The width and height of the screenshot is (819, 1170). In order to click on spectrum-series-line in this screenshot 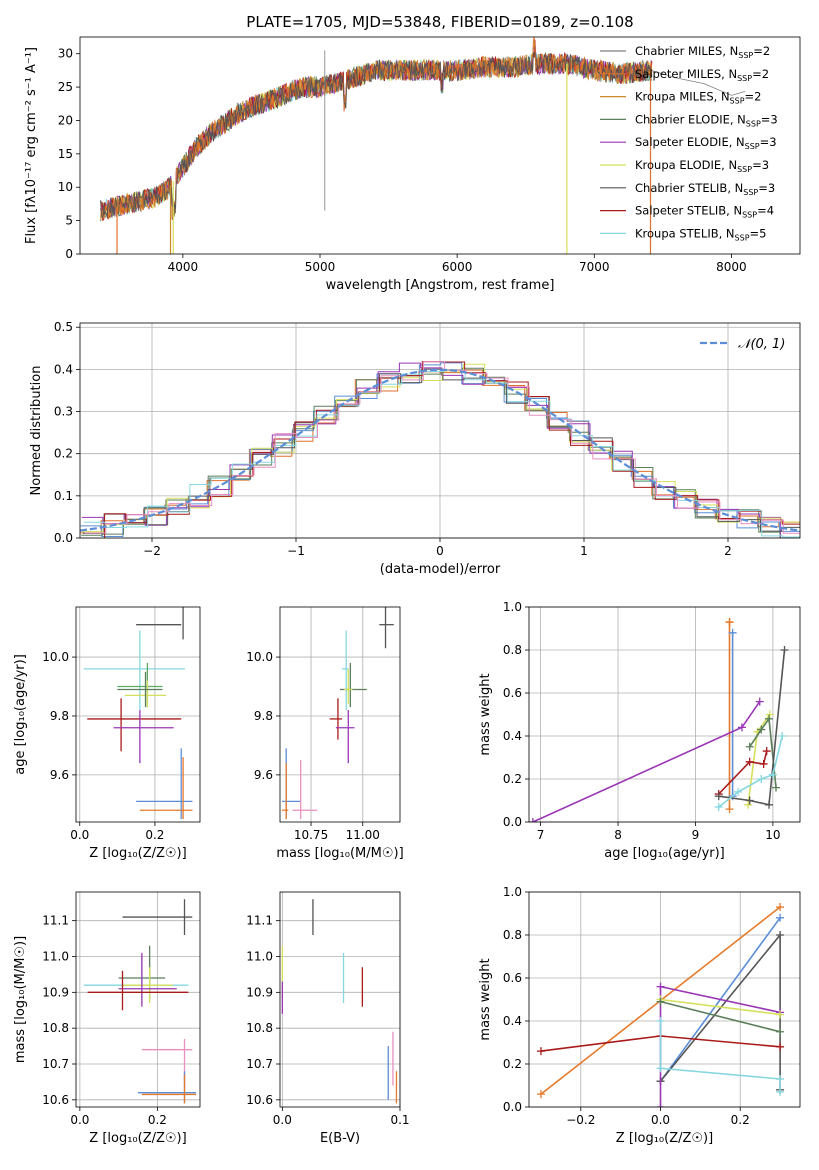, I will do `click(376, 135)`.